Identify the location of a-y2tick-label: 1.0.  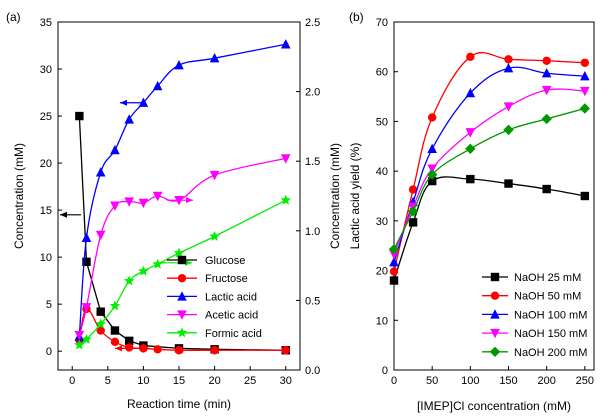
(312, 232).